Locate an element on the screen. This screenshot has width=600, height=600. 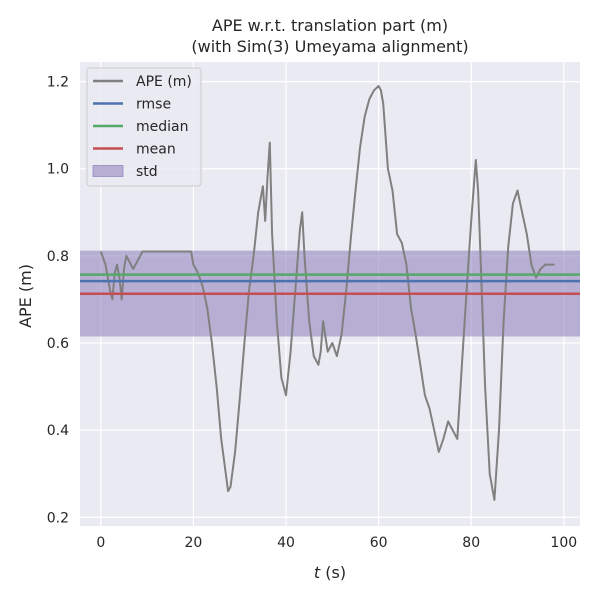
legend-swatch-std is located at coordinates (108, 171).